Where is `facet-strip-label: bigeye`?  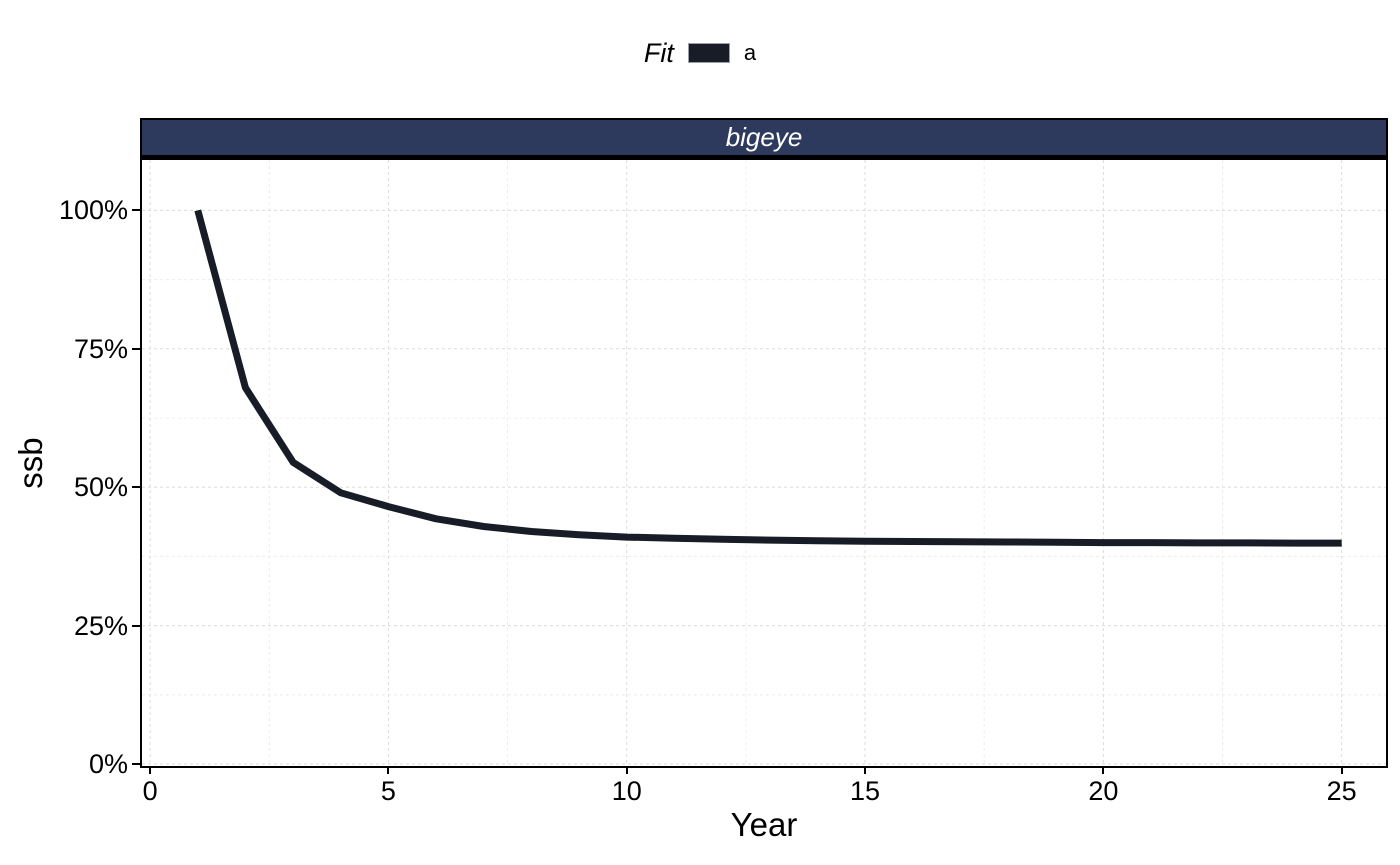
facet-strip-label: bigeye is located at coordinates (764, 137).